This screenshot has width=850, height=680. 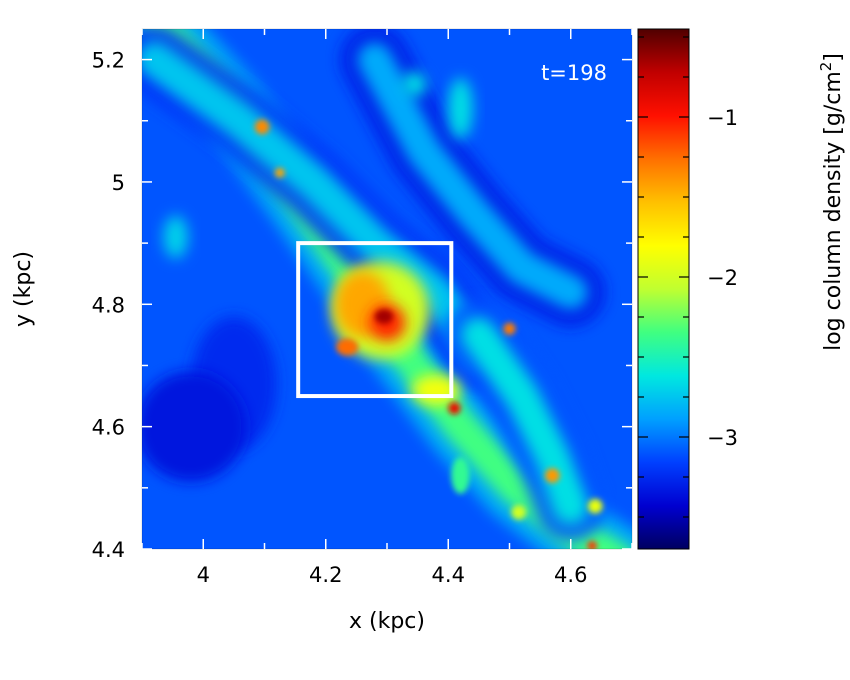 I want to click on colorbar-tick-label-2: −3, so click(x=722, y=438).